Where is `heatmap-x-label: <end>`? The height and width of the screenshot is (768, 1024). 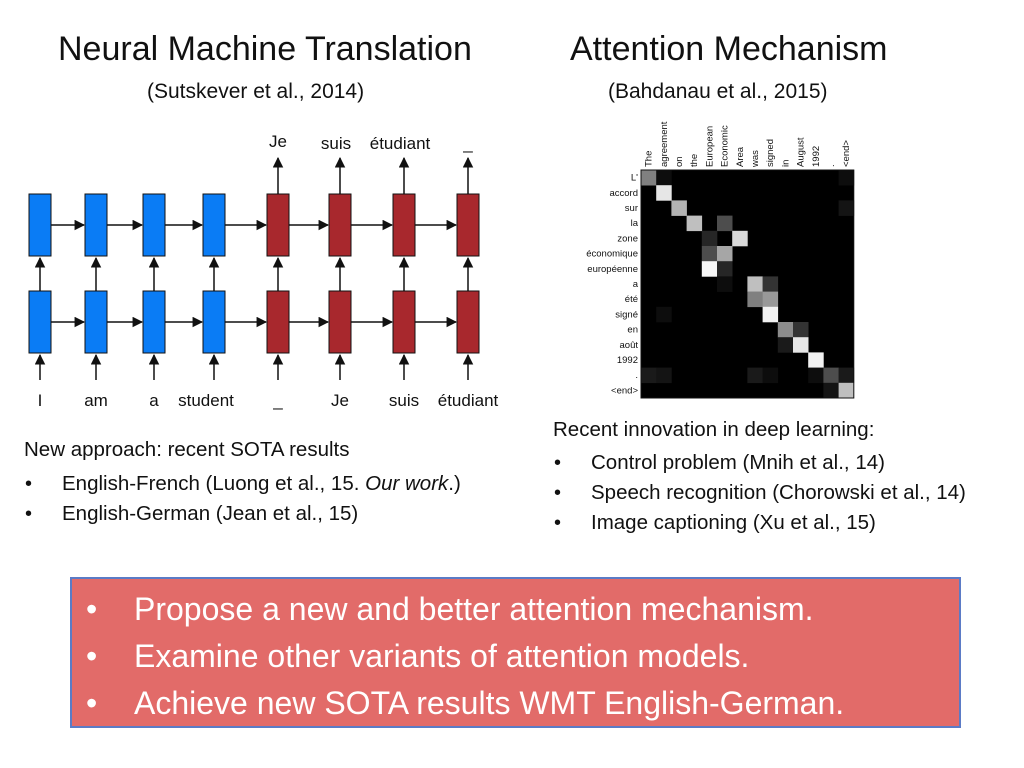
heatmap-x-label: <end> is located at coordinates (846, 153).